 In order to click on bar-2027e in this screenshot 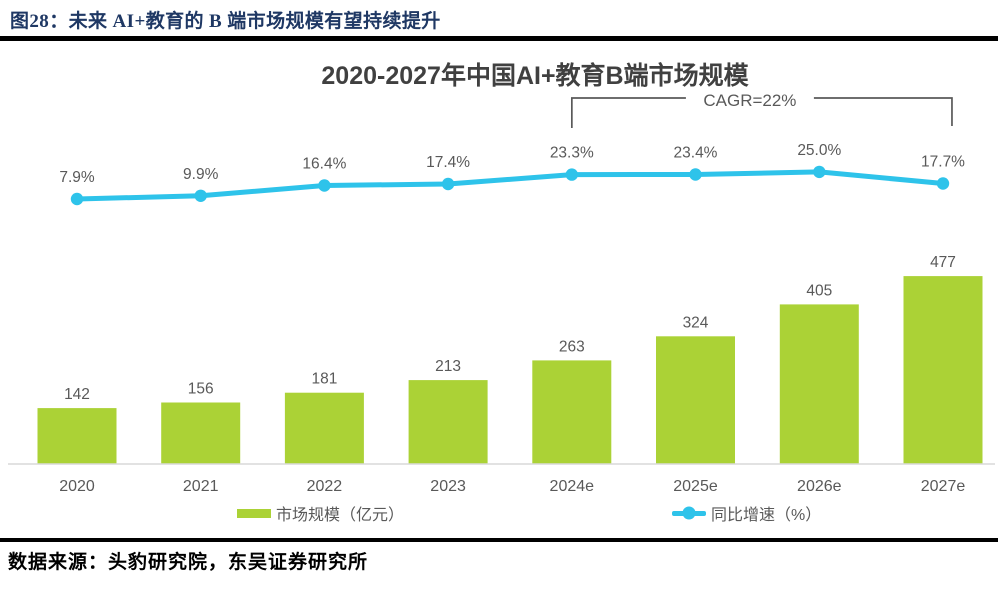, I will do `click(943, 370)`.